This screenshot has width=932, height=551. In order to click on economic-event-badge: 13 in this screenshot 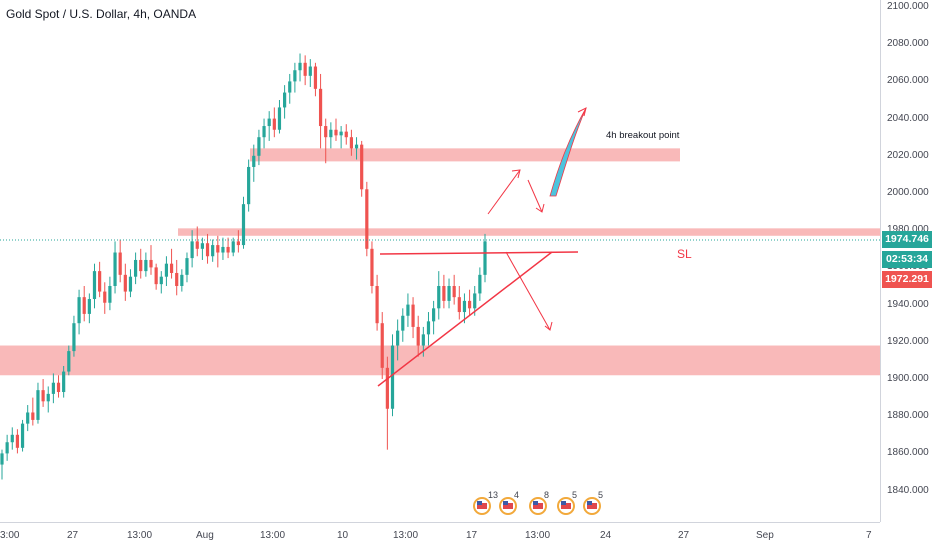, I will do `click(485, 502)`.